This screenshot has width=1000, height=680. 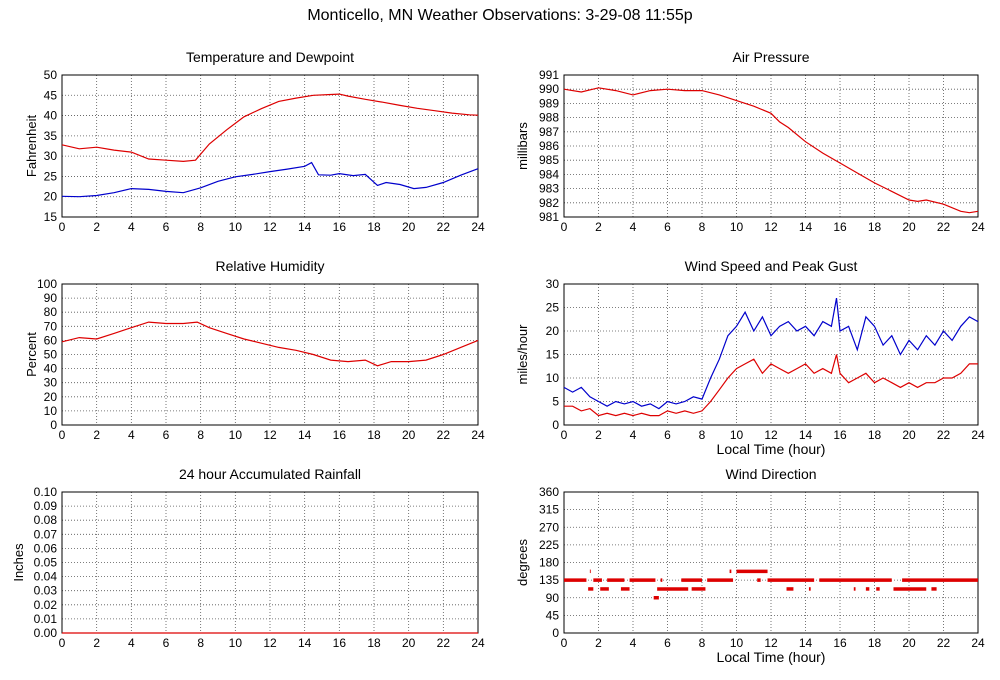 What do you see at coordinates (46, 534) in the screenshot?
I see `y-tick-label: 0.07` at bounding box center [46, 534].